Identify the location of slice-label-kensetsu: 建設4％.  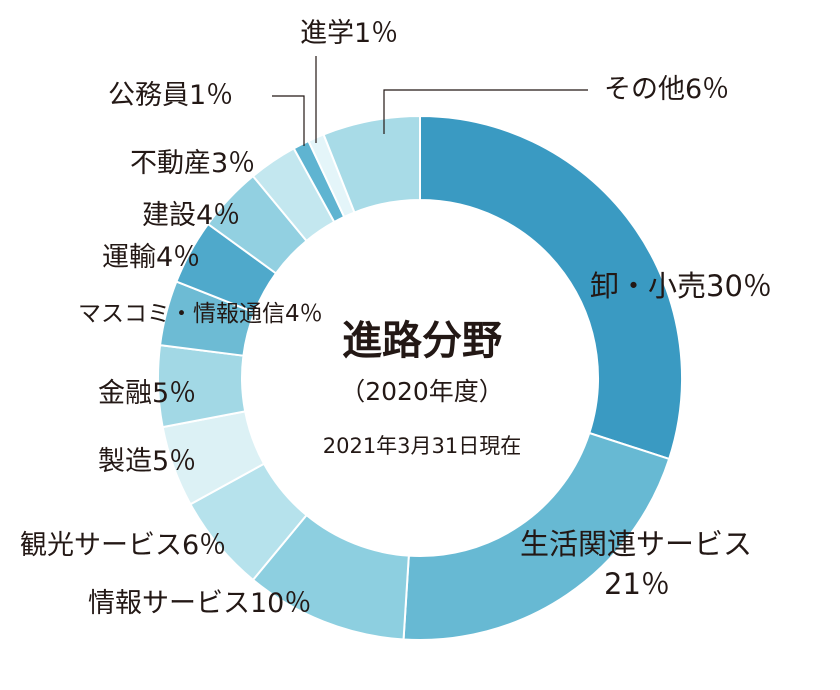
(191, 215).